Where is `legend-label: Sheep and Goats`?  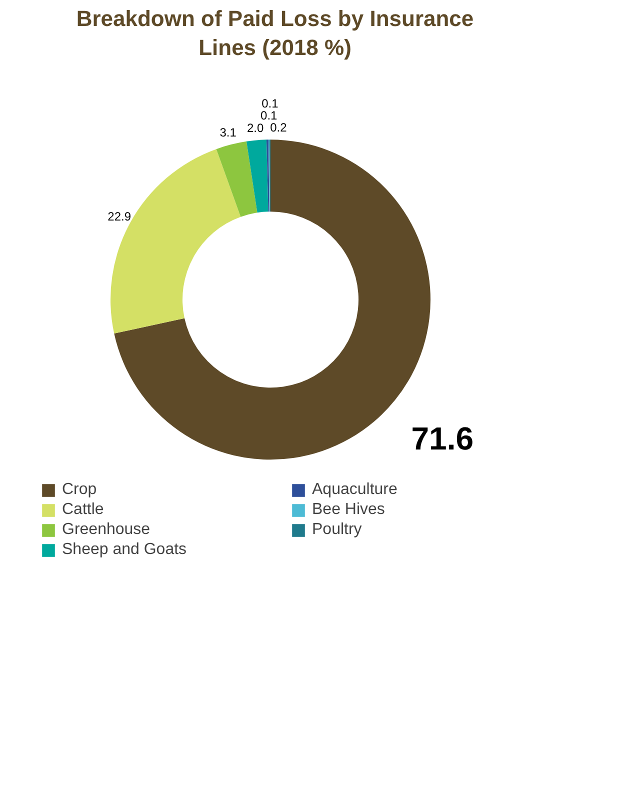 legend-label: Sheep and Goats is located at coordinates (124, 550).